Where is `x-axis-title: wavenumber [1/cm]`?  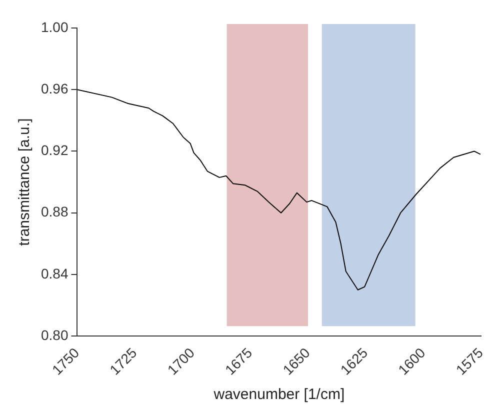
x-axis-title: wavenumber [1/cm] is located at coordinates (278, 395).